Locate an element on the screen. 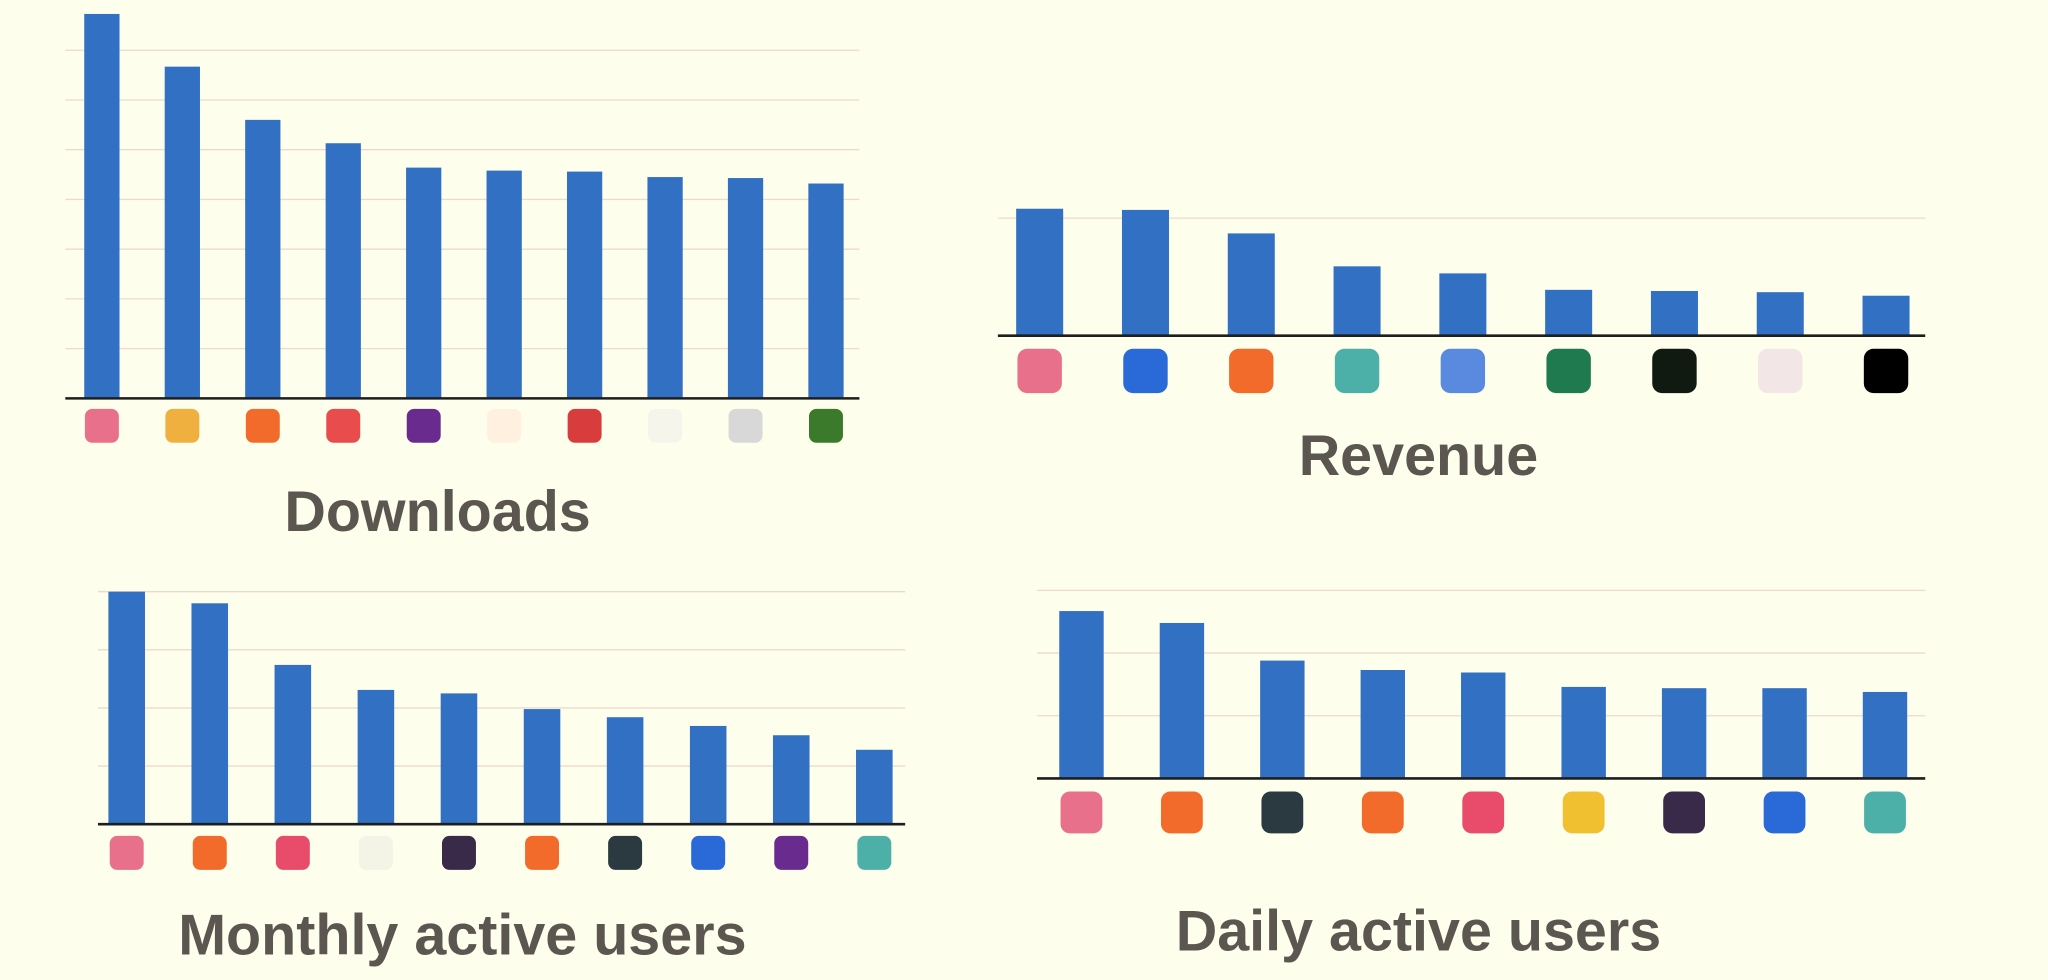  chart-title: Monthly active users is located at coordinates (462, 935).